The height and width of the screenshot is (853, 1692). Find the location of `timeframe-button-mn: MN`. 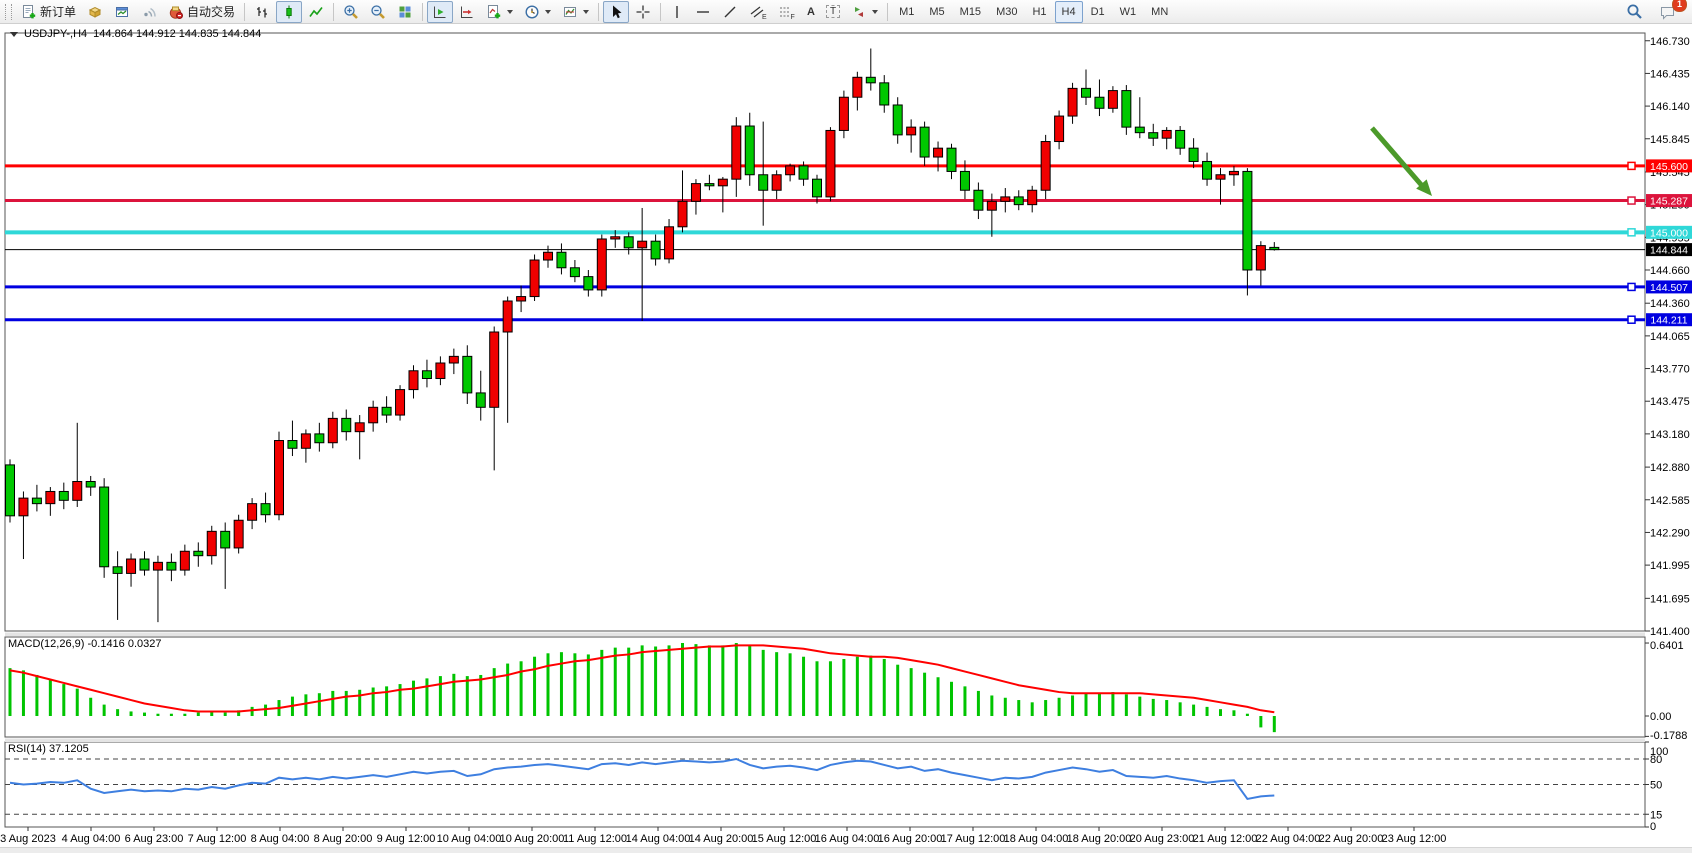

timeframe-button-mn: MN is located at coordinates (1160, 11).